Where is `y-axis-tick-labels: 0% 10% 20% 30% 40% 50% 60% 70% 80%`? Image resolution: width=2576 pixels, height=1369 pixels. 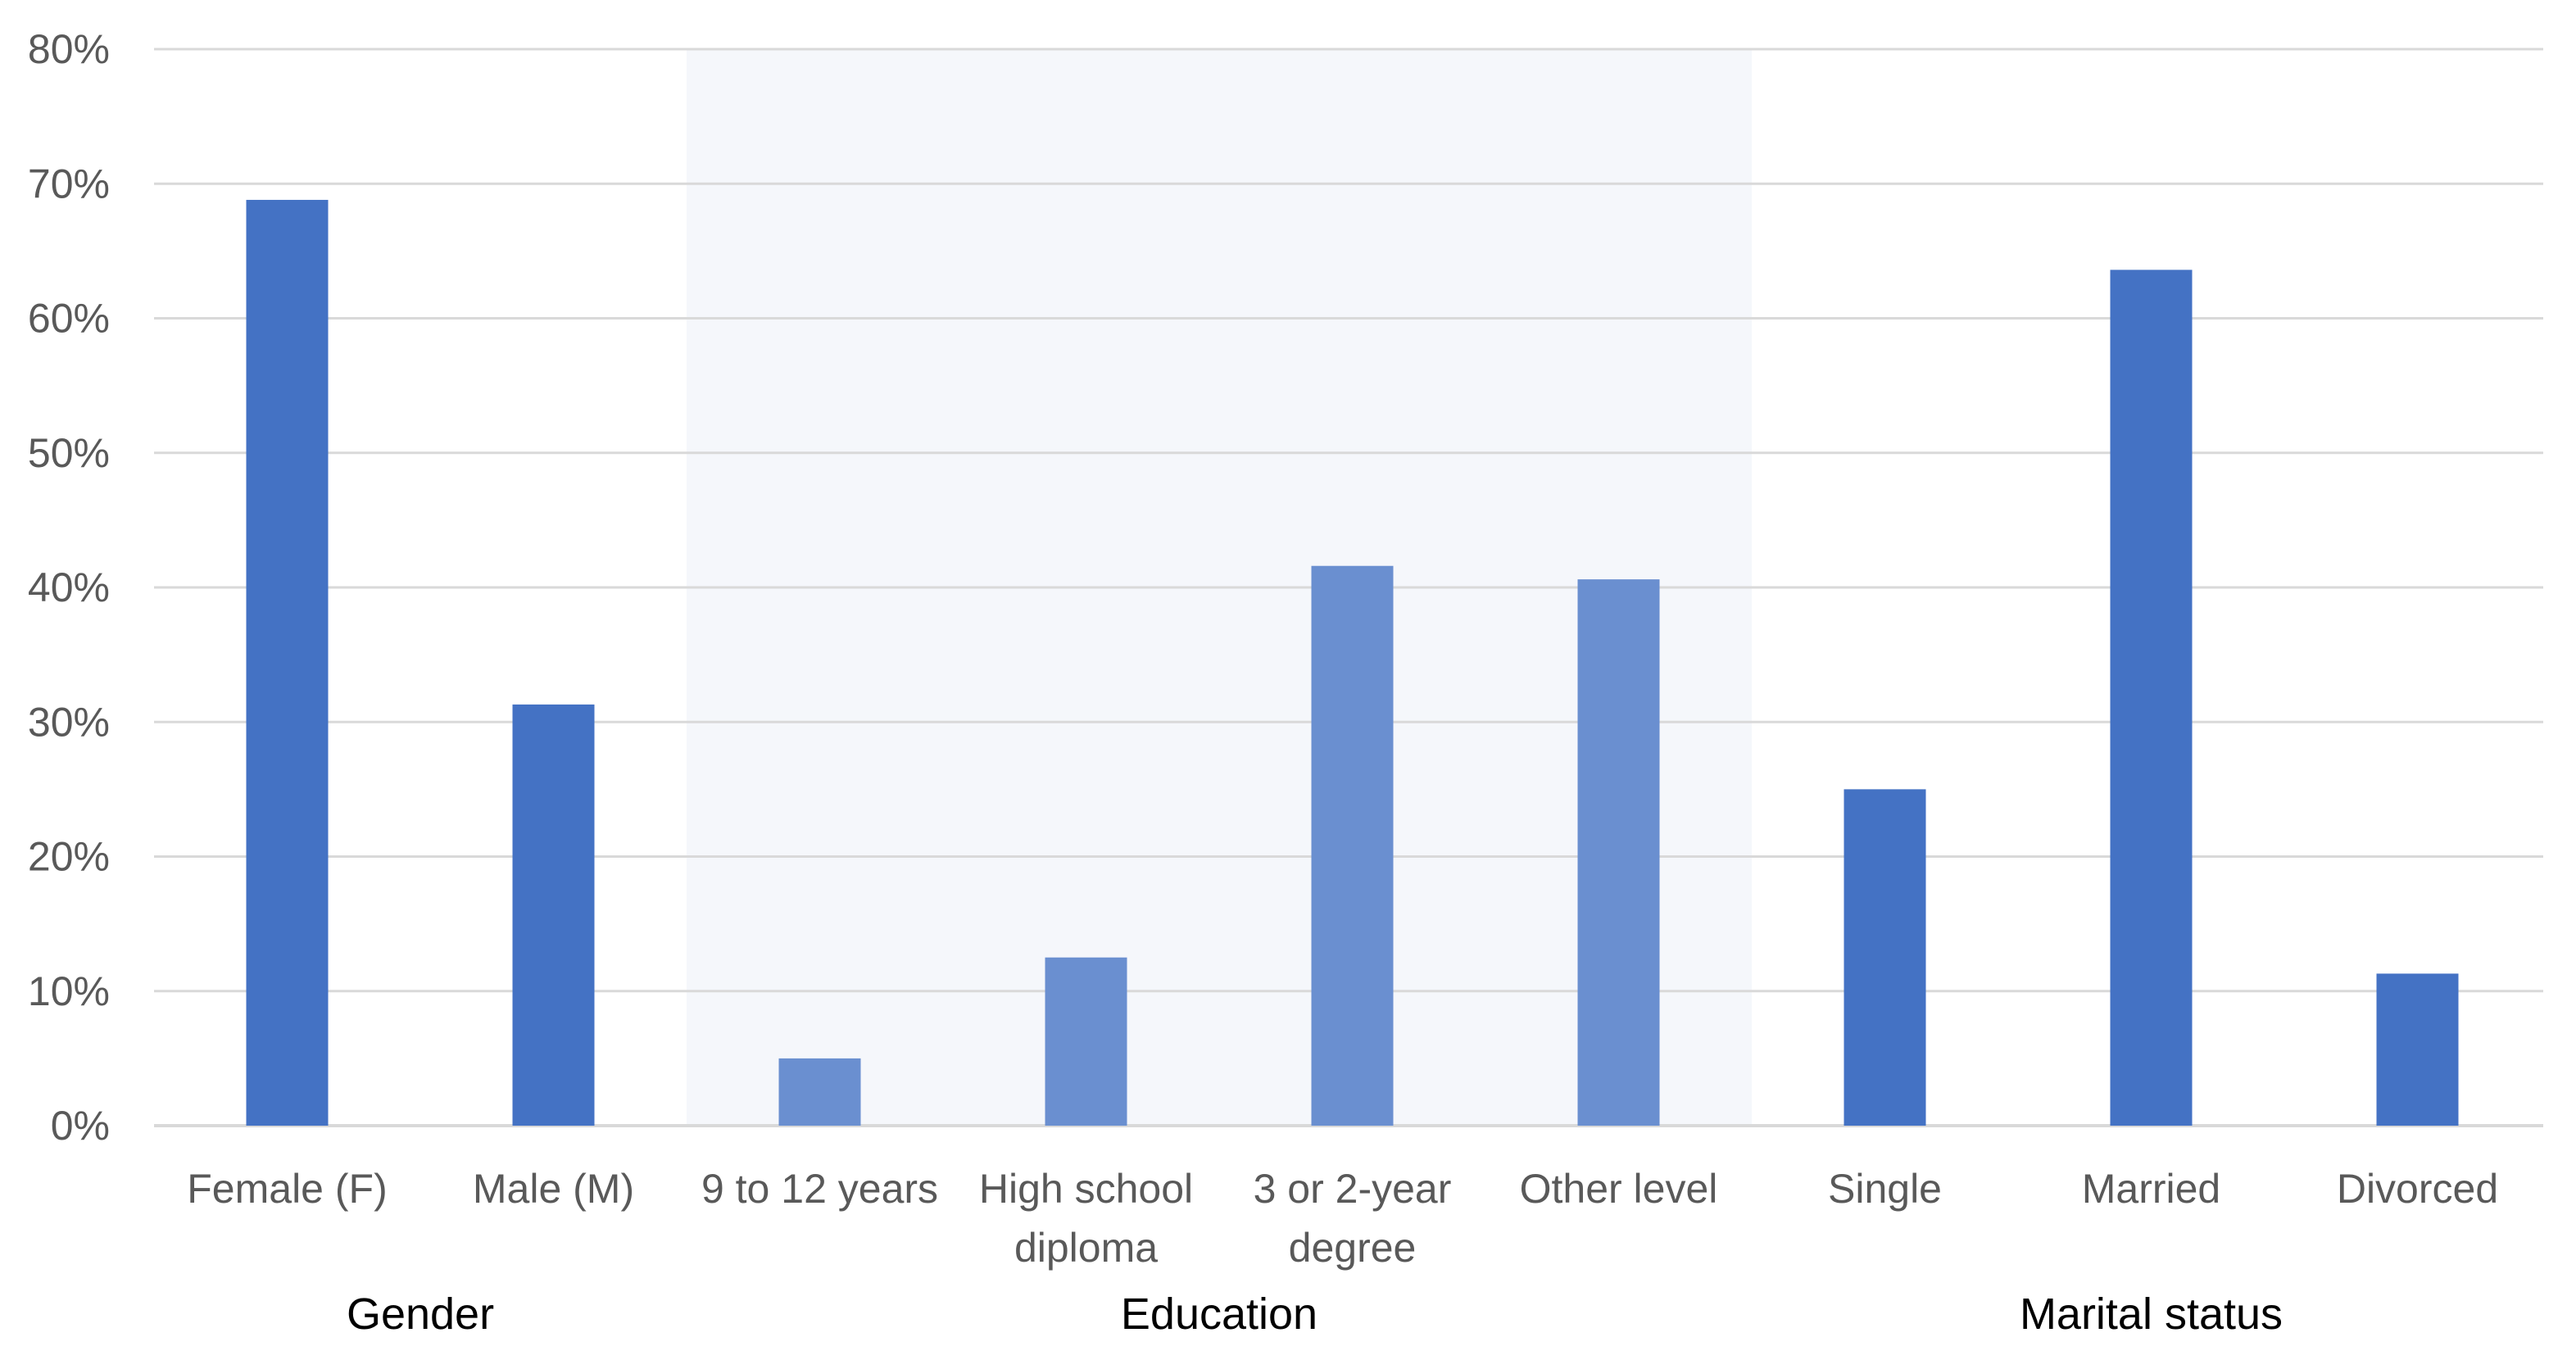 y-axis-tick-labels: 0% 10% 20% 30% 40% 50% 60% 70% 80% is located at coordinates (69, 587).